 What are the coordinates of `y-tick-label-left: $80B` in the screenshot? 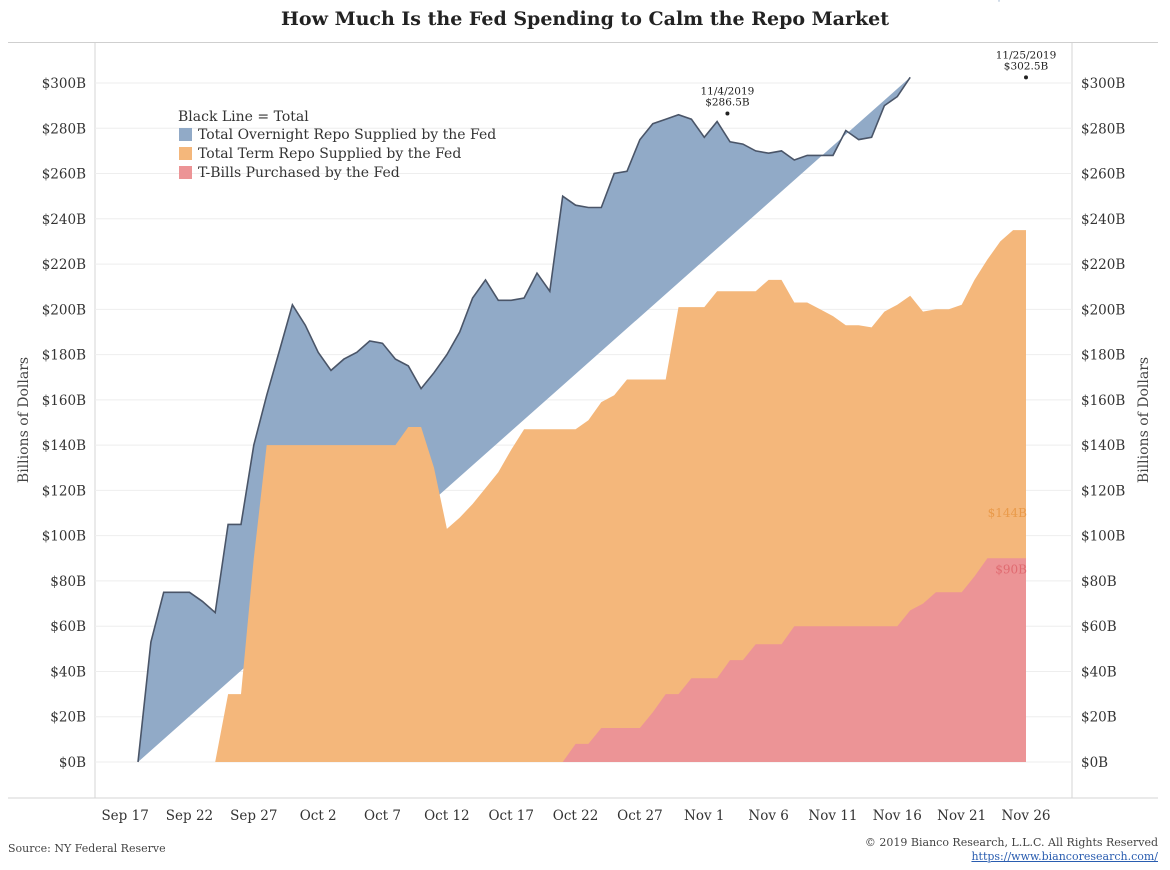 It's located at (68, 582).